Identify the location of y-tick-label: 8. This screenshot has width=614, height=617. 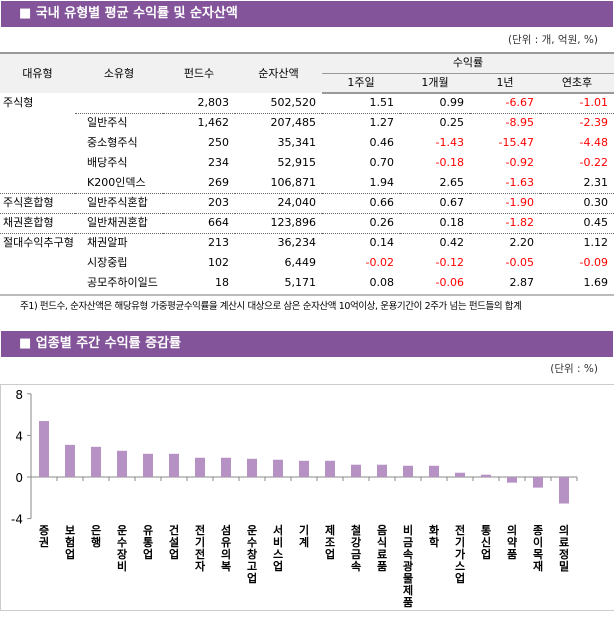
(19, 395).